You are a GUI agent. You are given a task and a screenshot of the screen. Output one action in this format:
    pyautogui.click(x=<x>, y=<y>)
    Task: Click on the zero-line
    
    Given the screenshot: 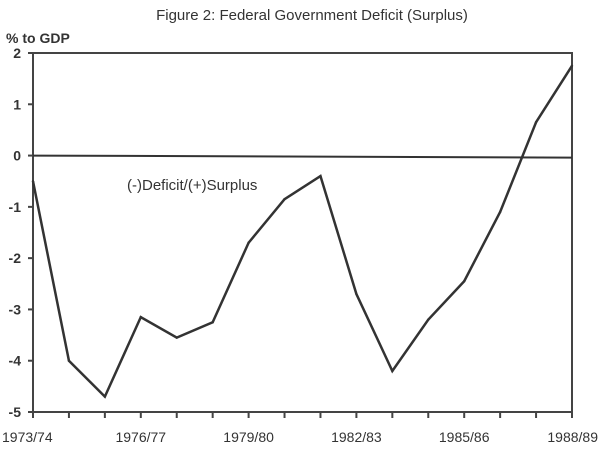 What is the action you would take?
    pyautogui.click(x=302, y=156)
    